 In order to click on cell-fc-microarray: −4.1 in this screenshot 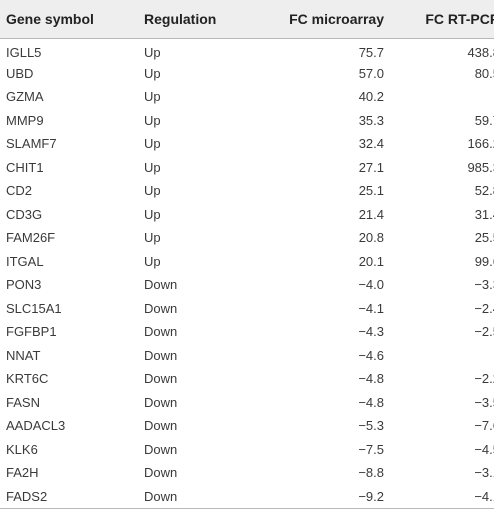, I will do `click(371, 308)`.